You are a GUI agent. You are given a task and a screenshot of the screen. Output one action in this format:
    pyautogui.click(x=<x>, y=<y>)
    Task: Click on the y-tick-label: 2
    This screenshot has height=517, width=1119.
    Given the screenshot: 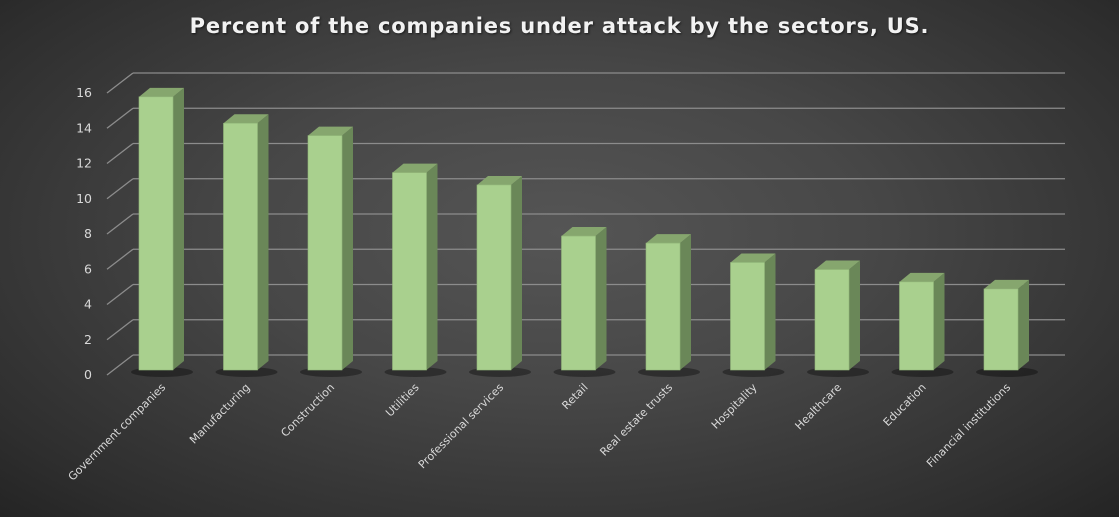 What is the action you would take?
    pyautogui.click(x=88, y=339)
    